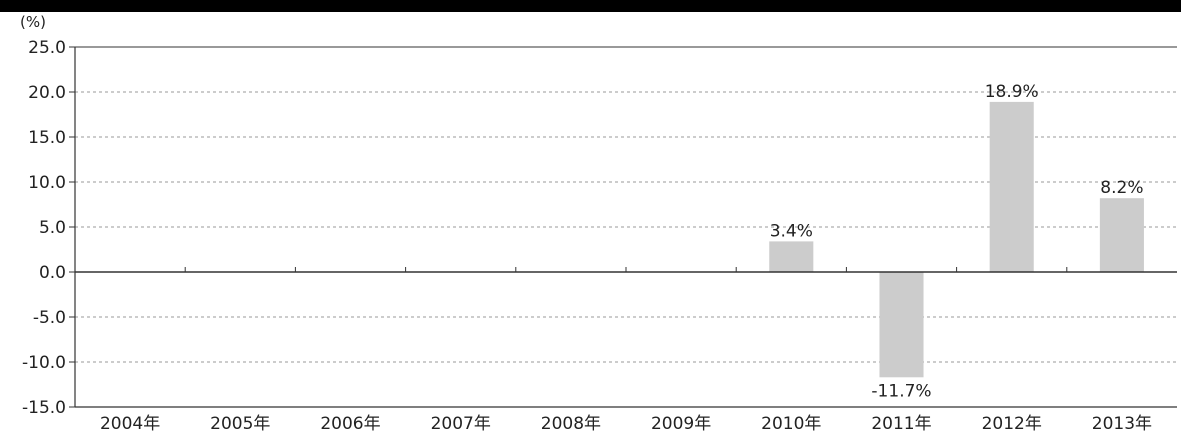 The height and width of the screenshot is (434, 1181). What do you see at coordinates (47, 138) in the screenshot?
I see `y-tick-label: 15.0` at bounding box center [47, 138].